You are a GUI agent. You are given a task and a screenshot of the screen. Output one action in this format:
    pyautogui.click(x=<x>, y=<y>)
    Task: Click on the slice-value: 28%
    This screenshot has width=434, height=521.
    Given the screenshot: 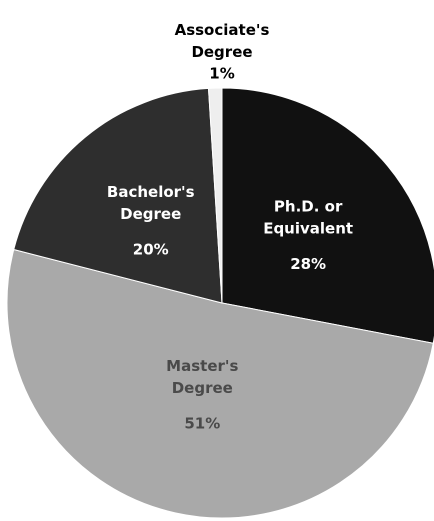 What is the action you would take?
    pyautogui.click(x=308, y=264)
    